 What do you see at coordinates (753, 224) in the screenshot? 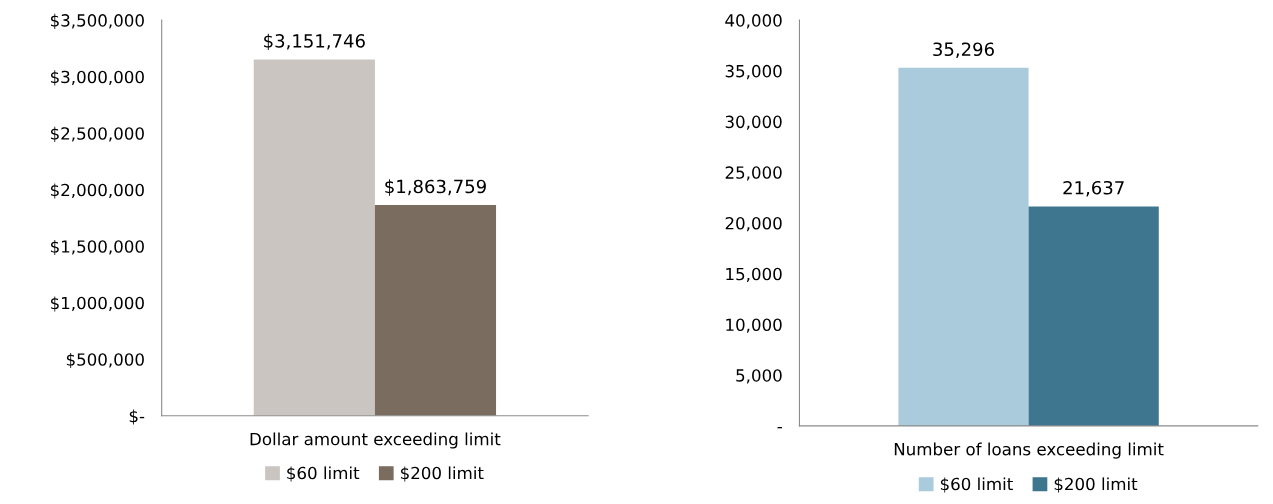
I see `y-tick-label: 20,000` at bounding box center [753, 224].